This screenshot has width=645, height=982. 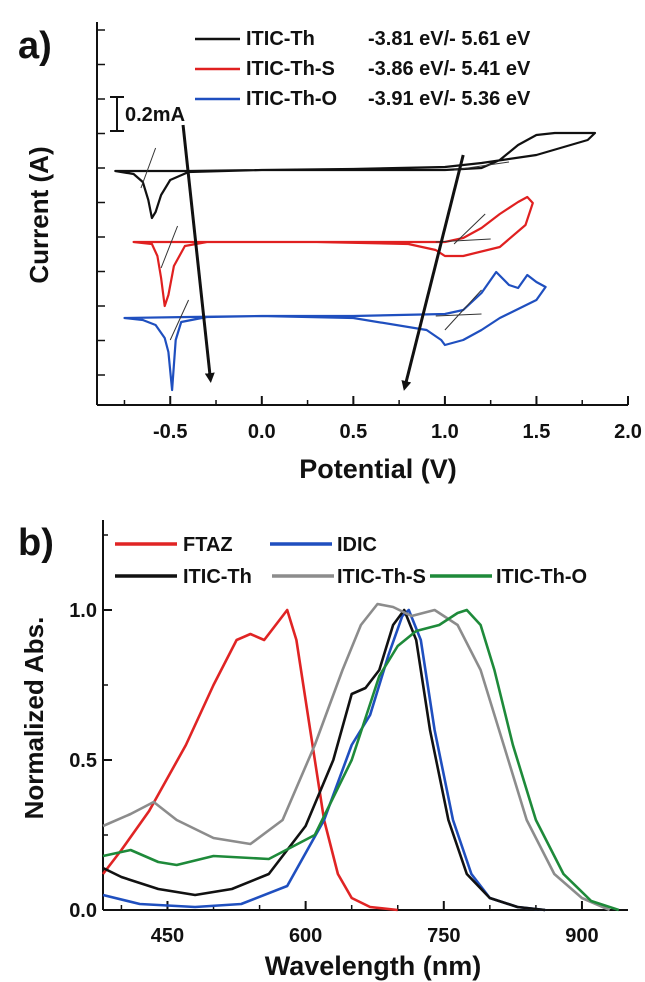 I want to click on scale-bar-label: 0.2mA, so click(x=155, y=115).